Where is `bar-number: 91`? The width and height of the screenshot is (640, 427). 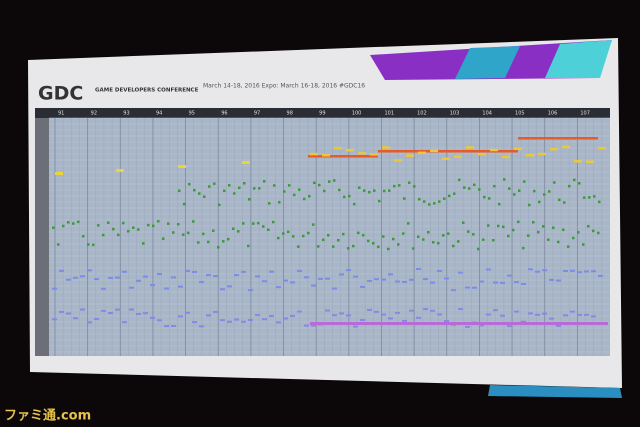 bar-number: 91 is located at coordinates (61, 114).